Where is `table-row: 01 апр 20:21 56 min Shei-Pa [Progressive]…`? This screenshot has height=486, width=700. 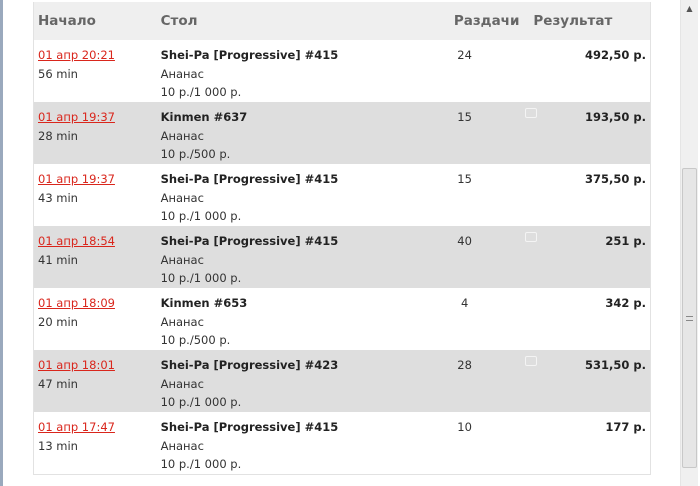
table-row: 01 апр 20:21 56 min Shei-Pa [Progressive]… is located at coordinates (342, 71).